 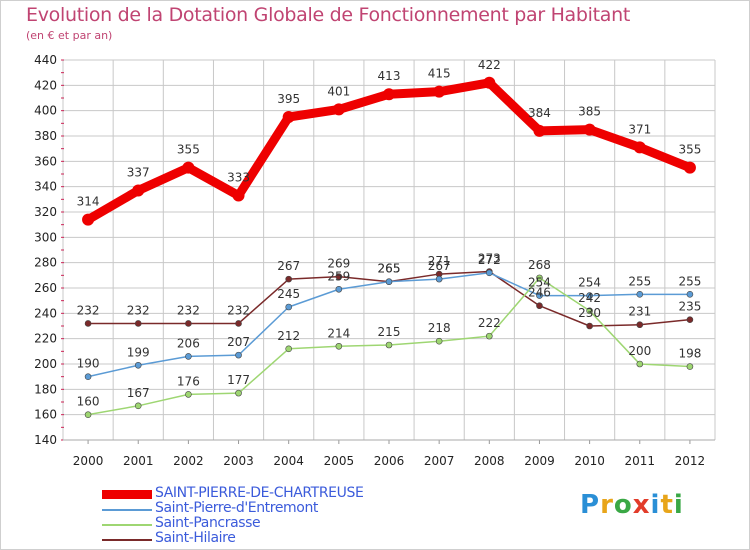 What do you see at coordinates (539, 113) in the screenshot?
I see `data-label-0: 384` at bounding box center [539, 113].